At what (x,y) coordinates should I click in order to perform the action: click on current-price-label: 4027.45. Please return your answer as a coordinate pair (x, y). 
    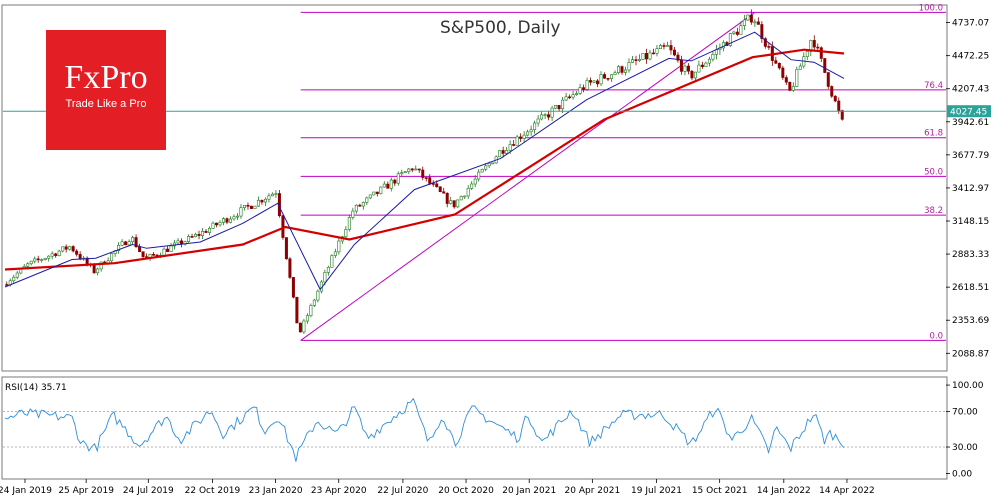
    Looking at the image, I should click on (968, 113).